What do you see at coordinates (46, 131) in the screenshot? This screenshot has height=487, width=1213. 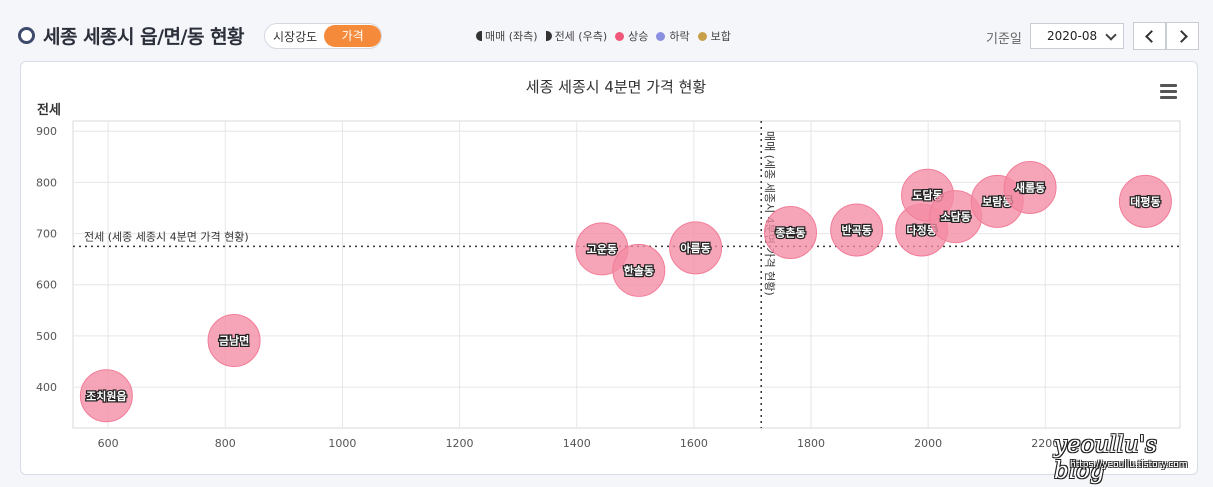 I see `y-tick-label: 900` at bounding box center [46, 131].